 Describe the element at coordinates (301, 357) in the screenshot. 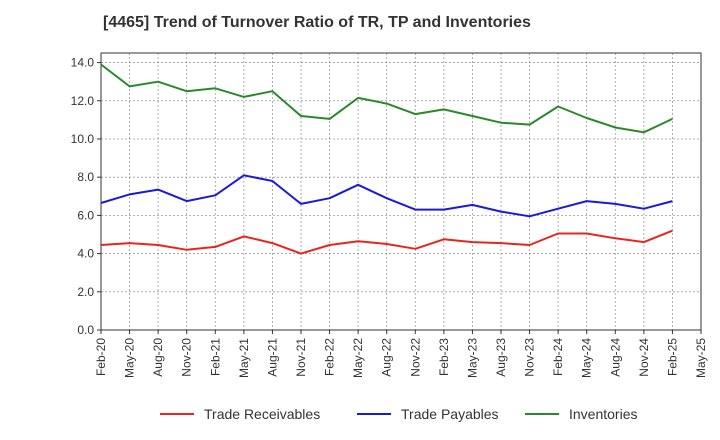

I see `x-tick-label: Nov-21` at that location.